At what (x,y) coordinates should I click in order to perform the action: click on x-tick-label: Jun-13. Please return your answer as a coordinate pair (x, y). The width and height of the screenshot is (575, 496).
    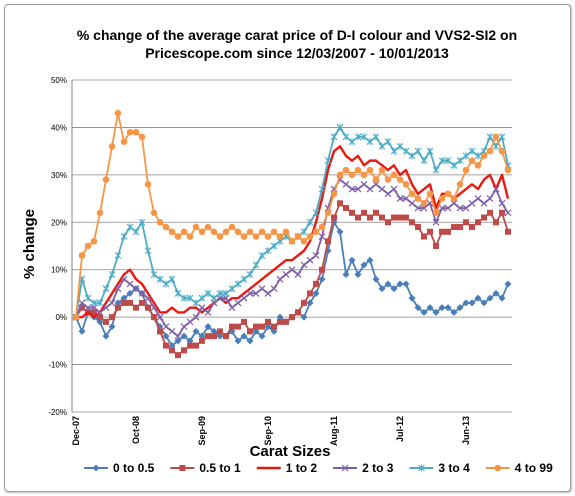
    Looking at the image, I should click on (466, 430).